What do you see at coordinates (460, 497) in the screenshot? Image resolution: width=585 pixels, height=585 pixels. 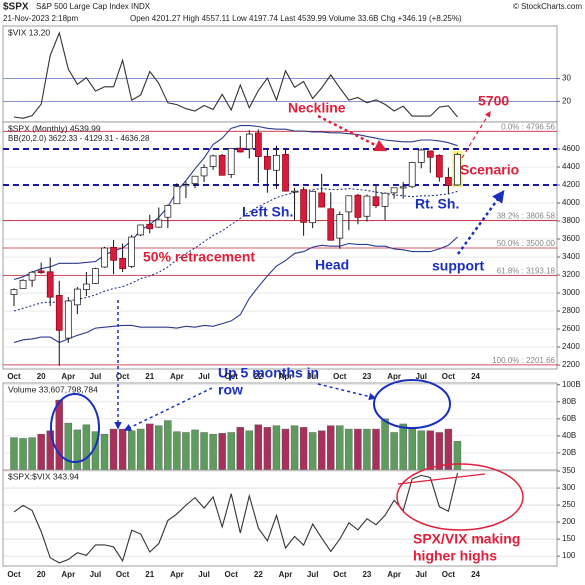 I see `ratio-circle` at bounding box center [460, 497].